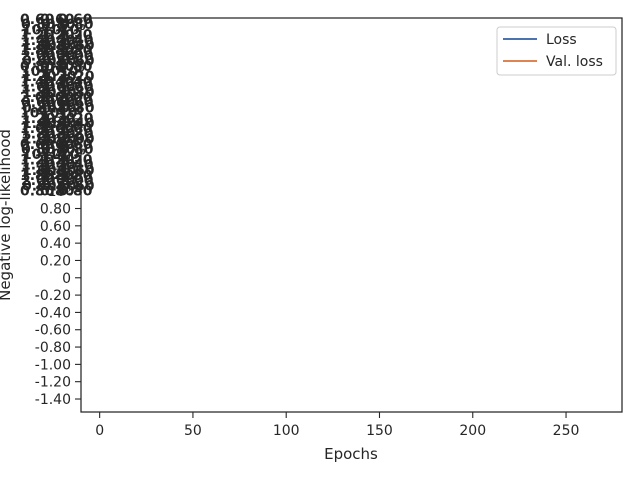  Describe the element at coordinates (37, 20) in the screenshot. I see `y-tick-overlap-0-0: 0.60` at that location.